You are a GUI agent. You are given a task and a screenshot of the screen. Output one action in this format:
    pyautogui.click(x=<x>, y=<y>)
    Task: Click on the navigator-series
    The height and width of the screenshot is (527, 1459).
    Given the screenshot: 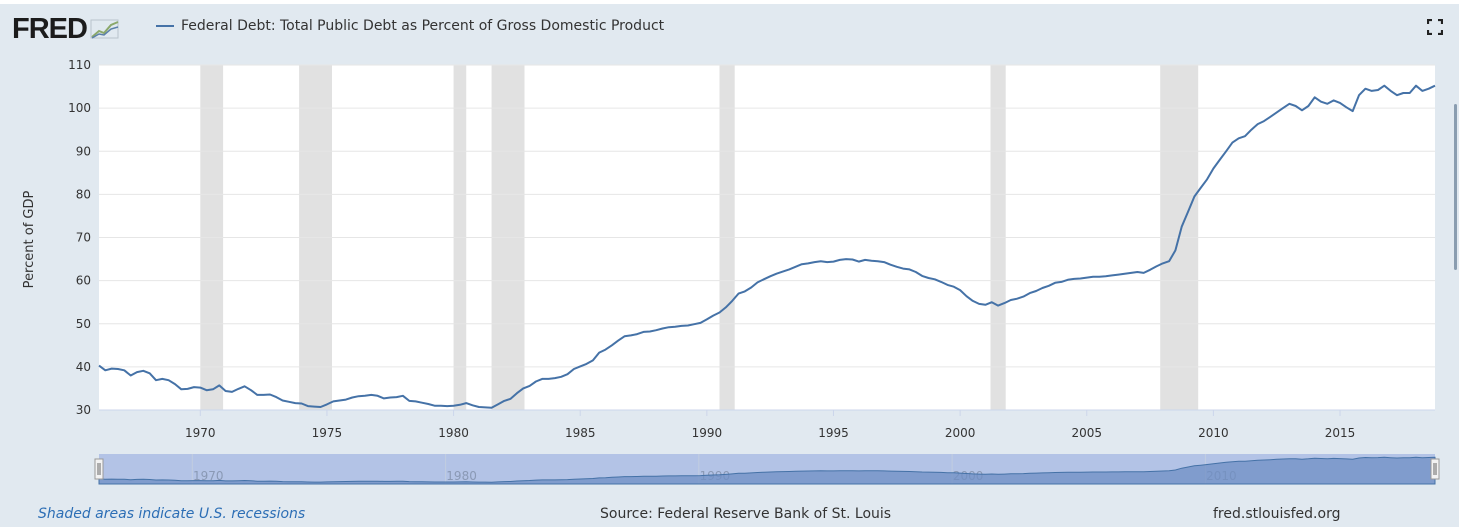 What is the action you would take?
    pyautogui.click(x=767, y=470)
    